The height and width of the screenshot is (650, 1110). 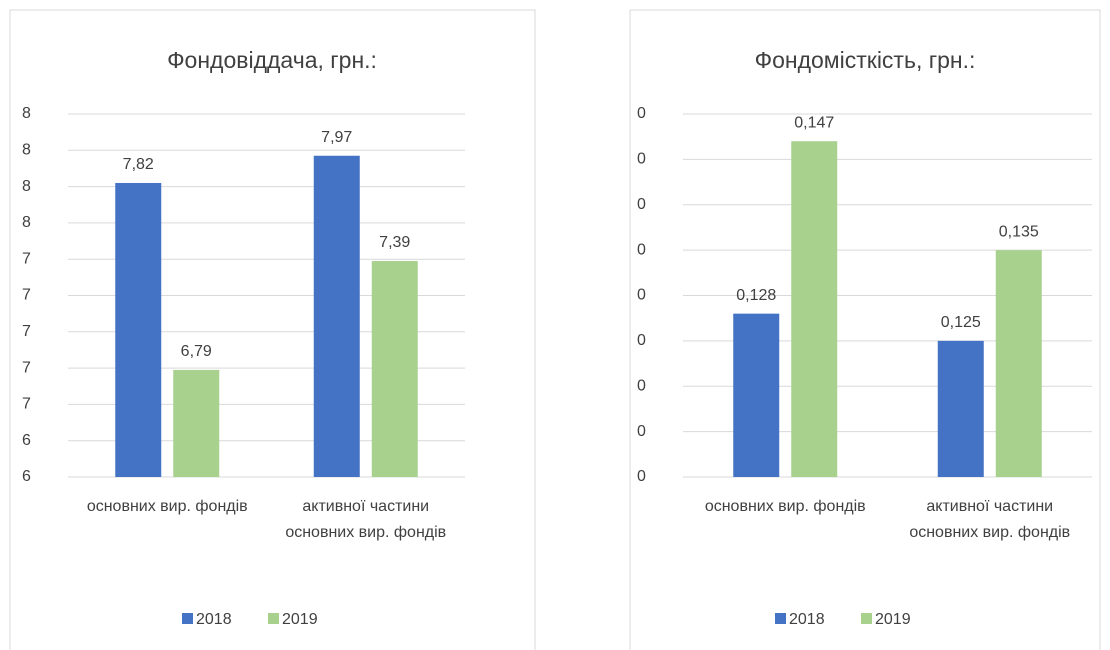 I want to click on data-label: 0,147, so click(x=814, y=122).